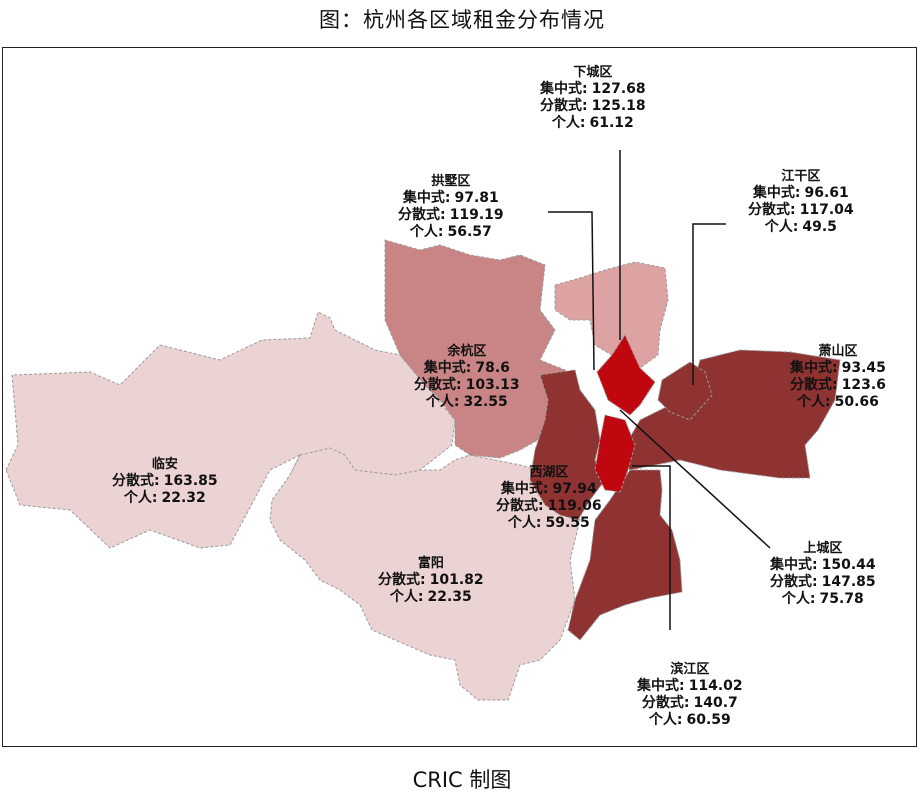 Image resolution: width=924 pixels, height=796 pixels. Describe the element at coordinates (615, 453) in the screenshot. I see `region-shangcheng` at that location.